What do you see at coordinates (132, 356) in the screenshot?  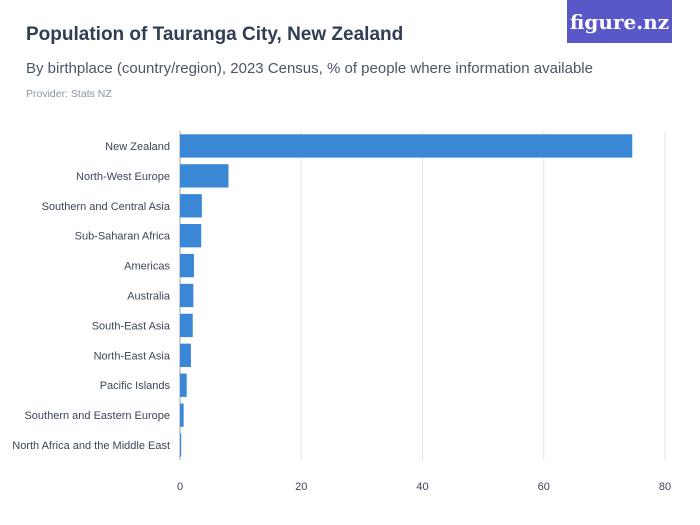 I see `category-label: North-East Asia` at bounding box center [132, 356].